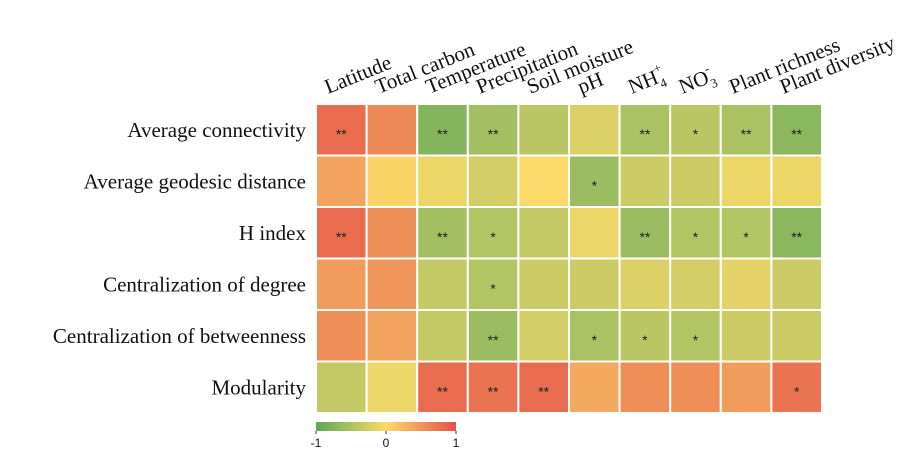 This screenshot has height=454, width=918. Describe the element at coordinates (386, 443) in the screenshot. I see `color-scale-tick-label: 0` at that location.